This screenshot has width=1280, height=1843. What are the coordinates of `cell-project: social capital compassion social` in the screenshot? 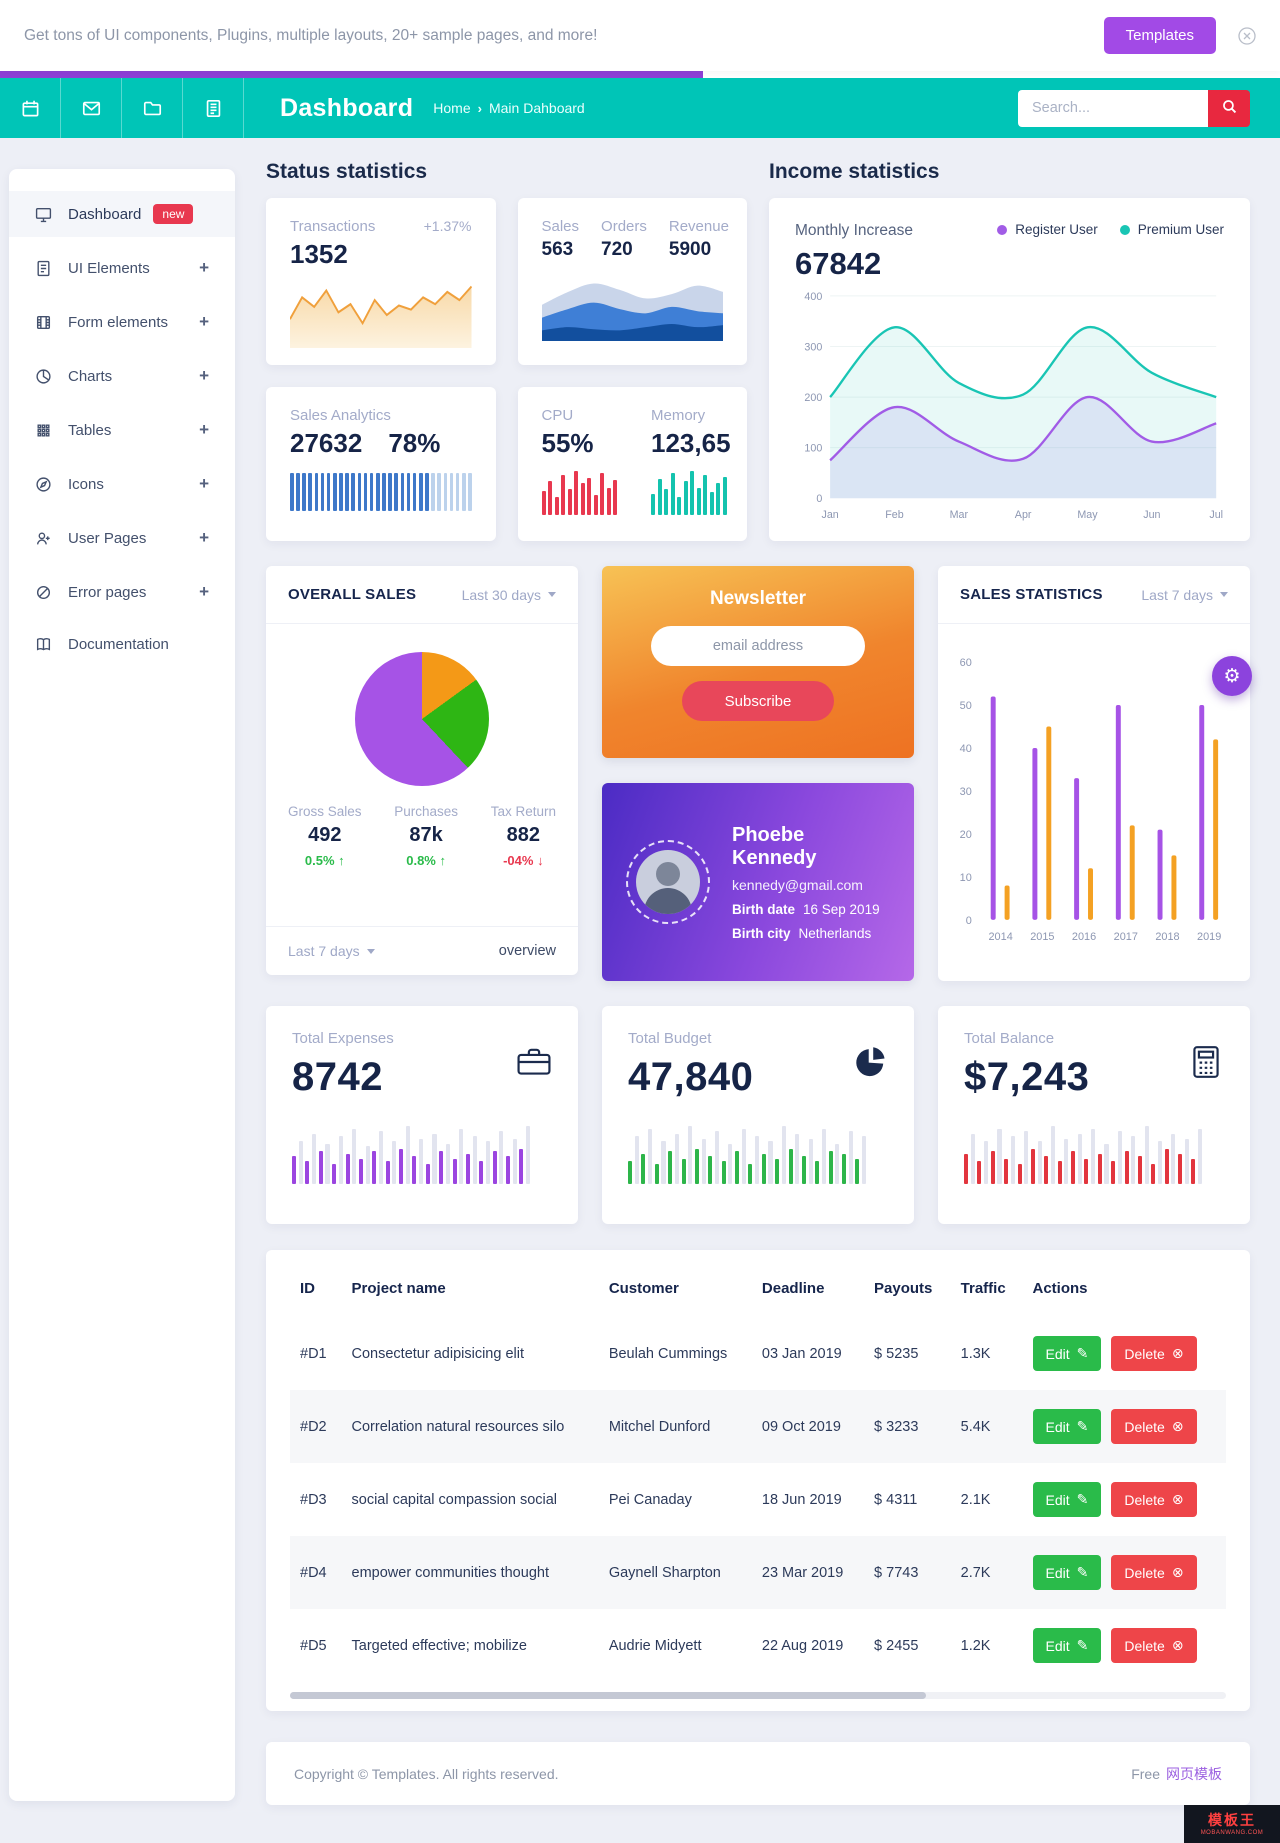 It's located at (454, 1499).